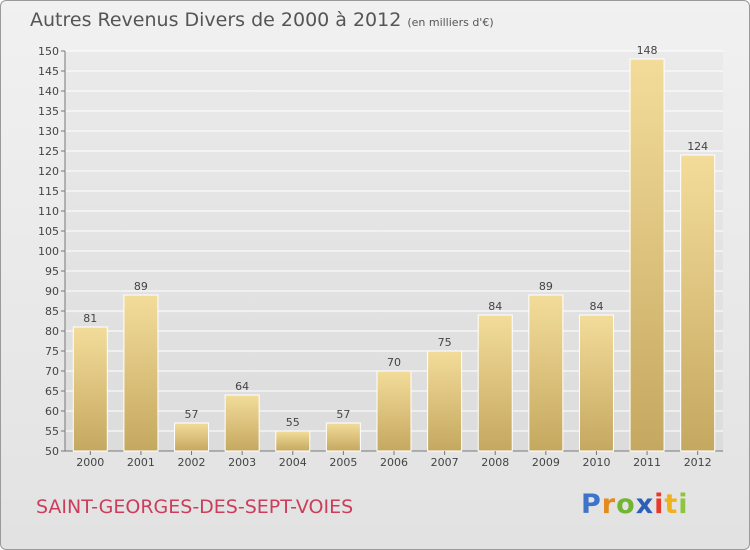 This screenshot has height=550, width=750. What do you see at coordinates (195, 507) in the screenshot?
I see `town-name: SAINT-GEORGES-DES-SEPT-VOIES` at bounding box center [195, 507].